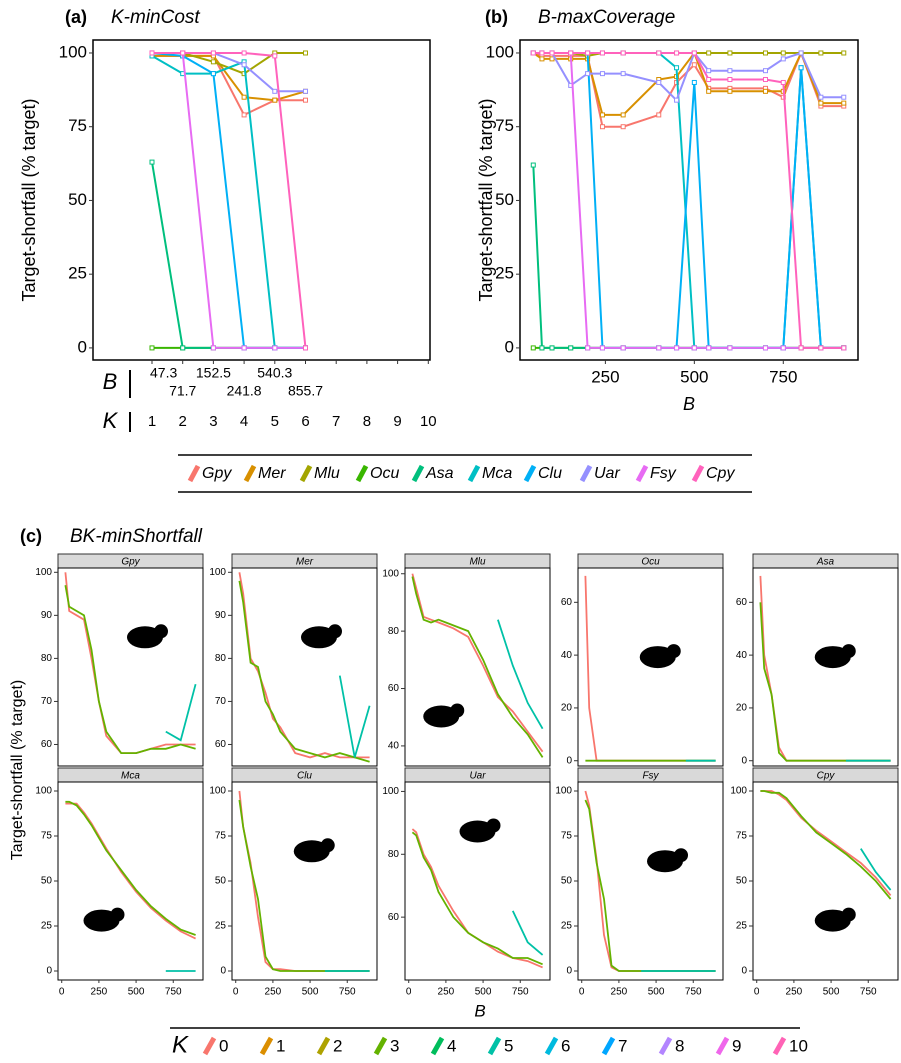 The height and width of the screenshot is (1063, 901). I want to click on facet-title: Mlu, so click(477, 562).